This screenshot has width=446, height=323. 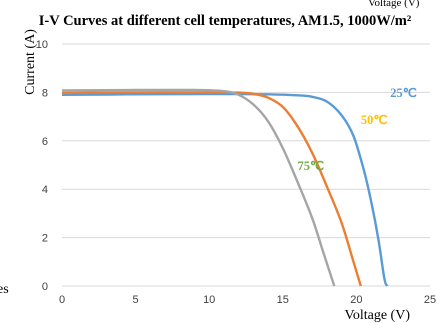 I want to click on y-tick-label: 10, so click(x=42, y=45).